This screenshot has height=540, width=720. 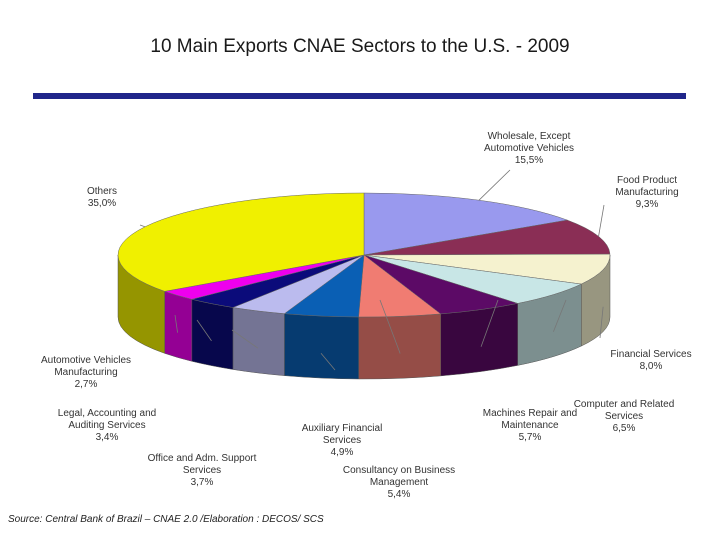 What do you see at coordinates (487, 269) in the screenshot?
I see `slice-financial-services` at bounding box center [487, 269].